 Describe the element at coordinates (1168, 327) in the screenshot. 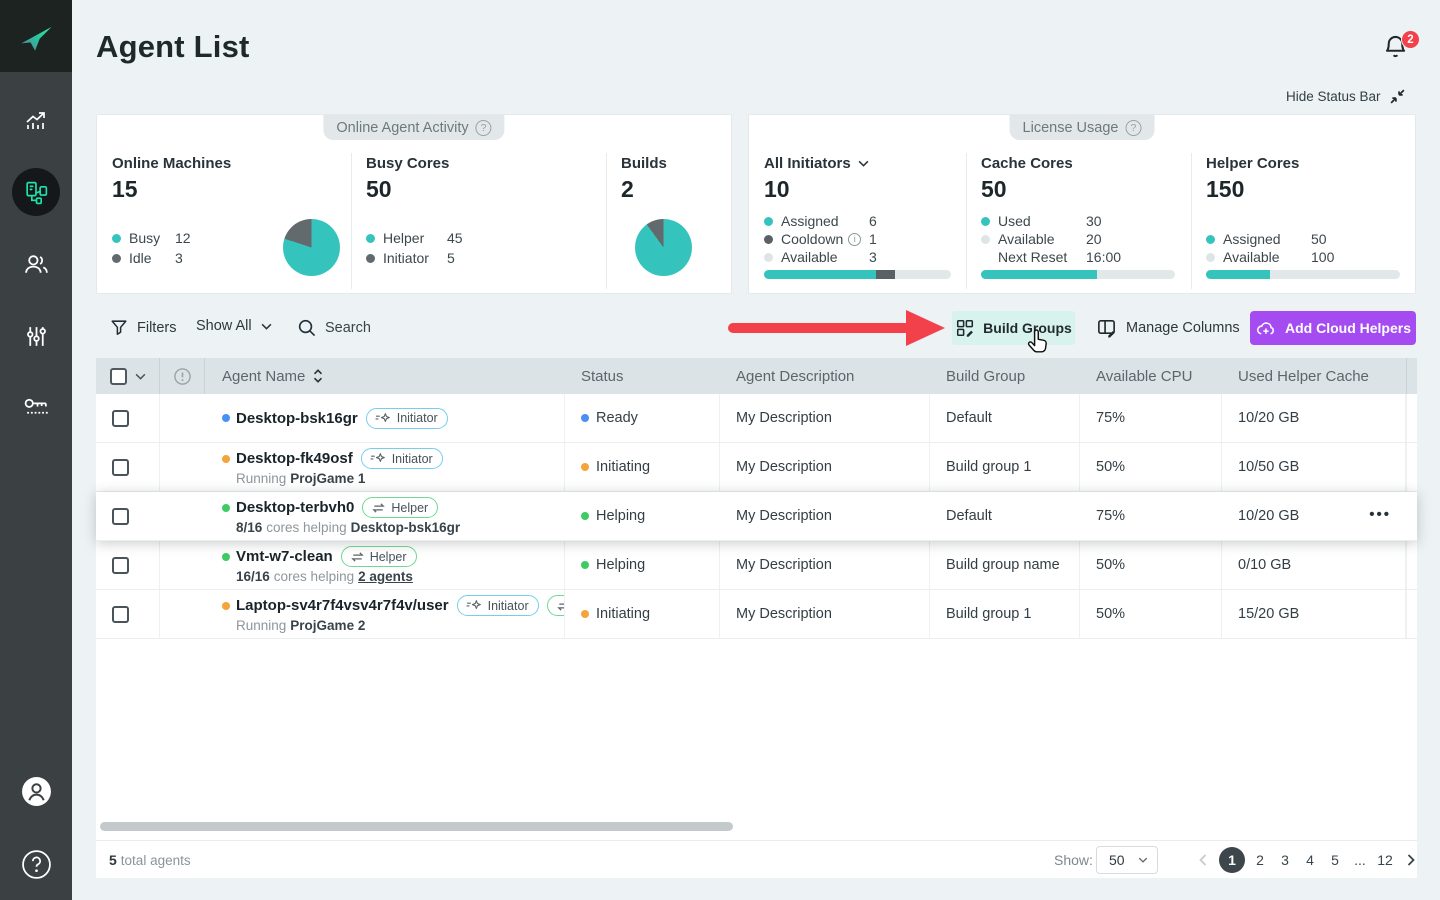

I see `manage-columns-button: Manage Columns` at that location.